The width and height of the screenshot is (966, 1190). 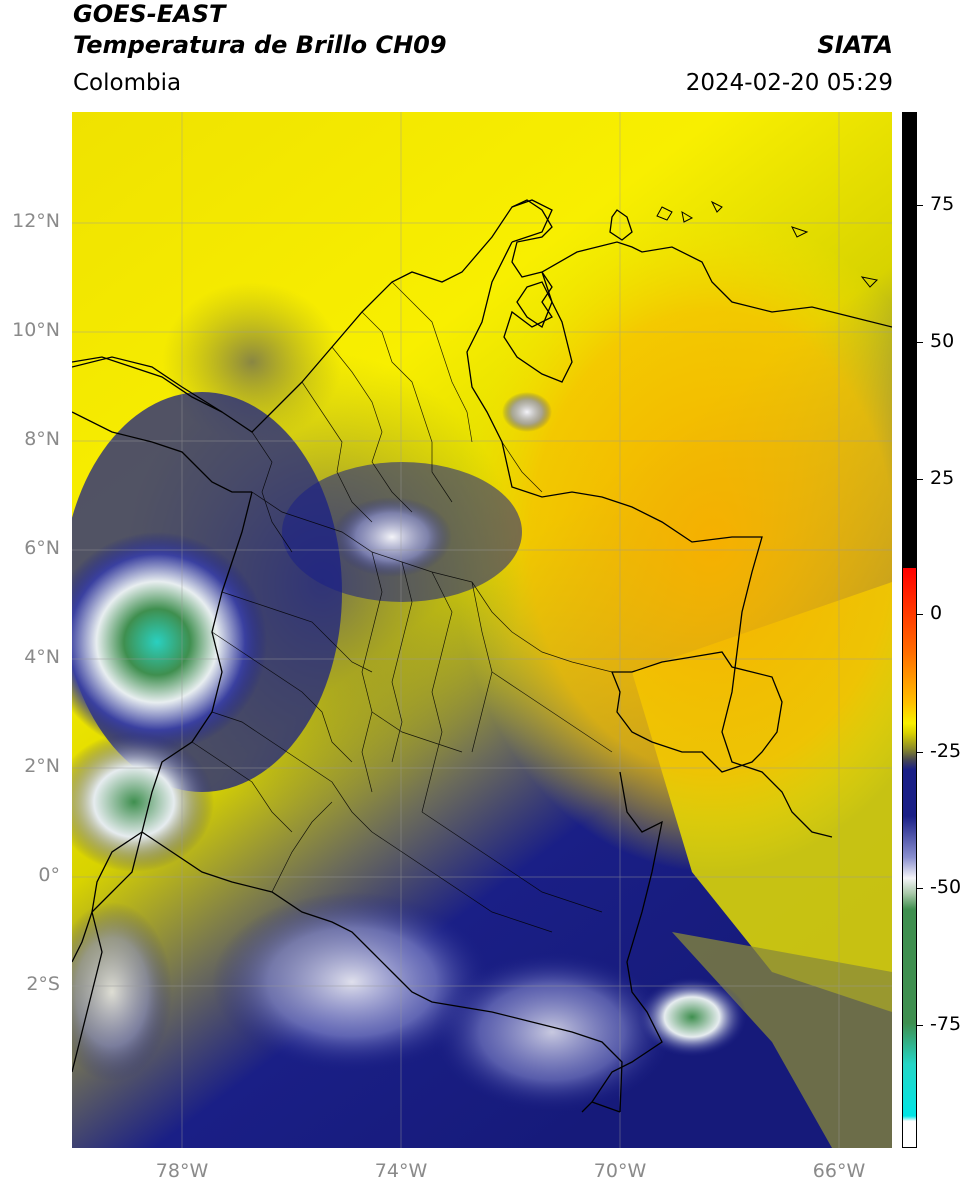 I want to click on lon-label-74w: 74°W, so click(x=401, y=1171).